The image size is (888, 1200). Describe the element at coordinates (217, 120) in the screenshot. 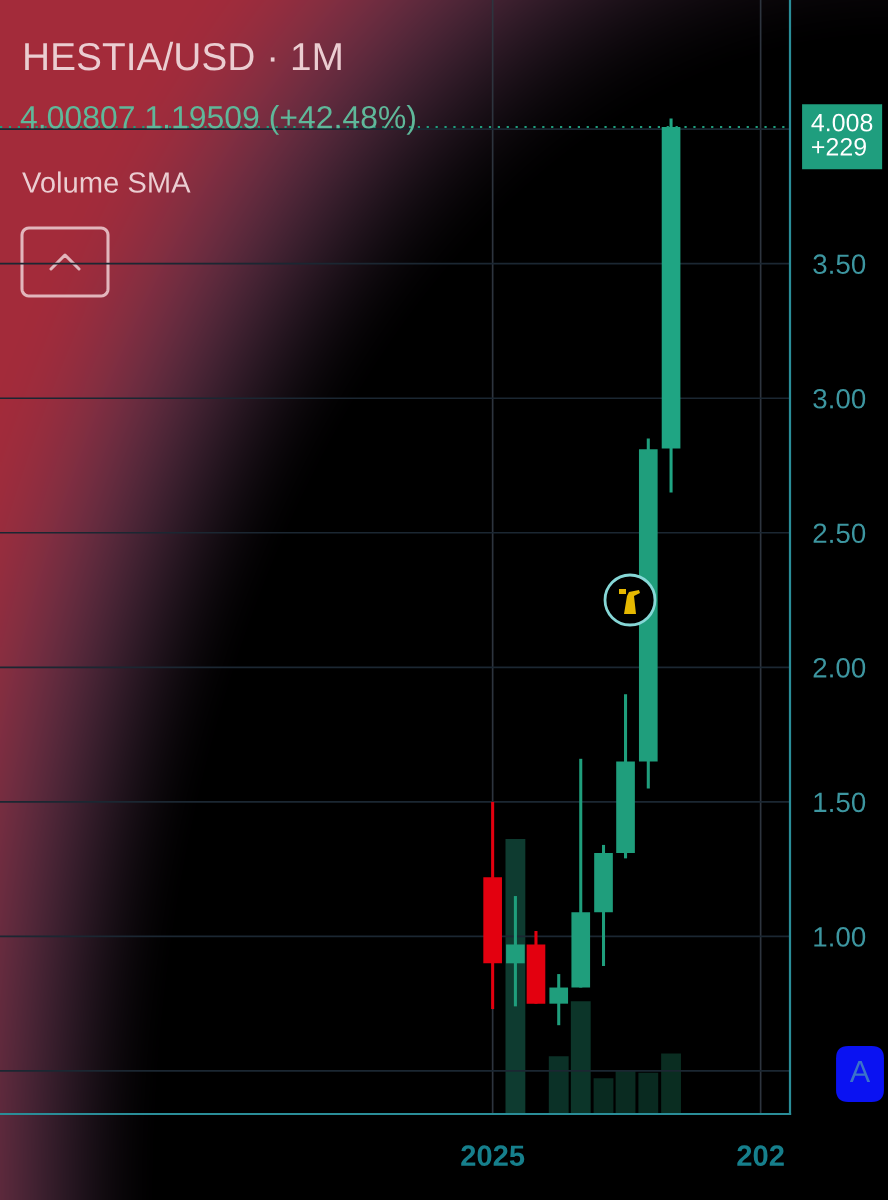

I see `text: 4.00807 1.19509 (+42.48%)` at that location.